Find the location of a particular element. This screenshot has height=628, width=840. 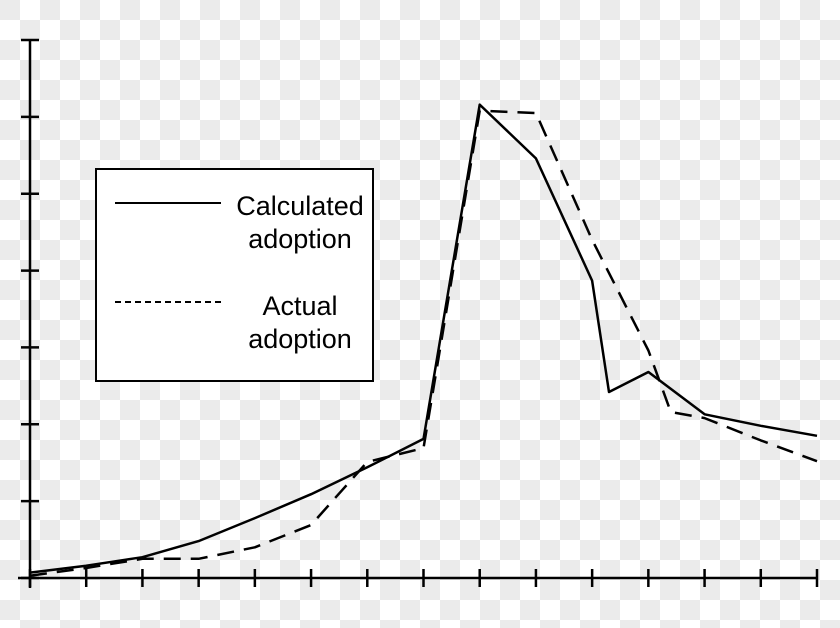

legend-label-actual: Actual adoption is located at coordinates (300, 322).